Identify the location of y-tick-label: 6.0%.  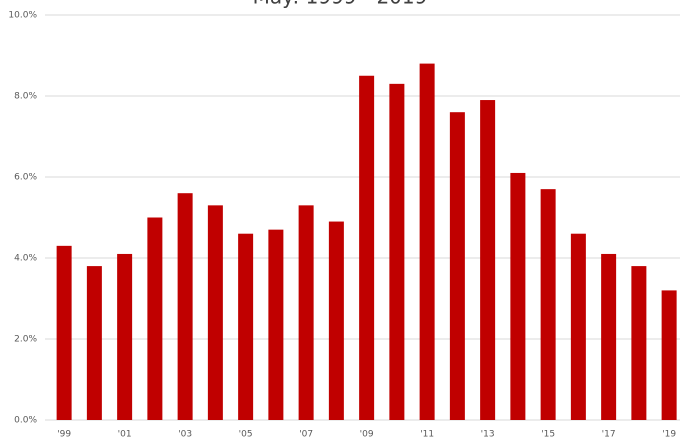
(25, 178).